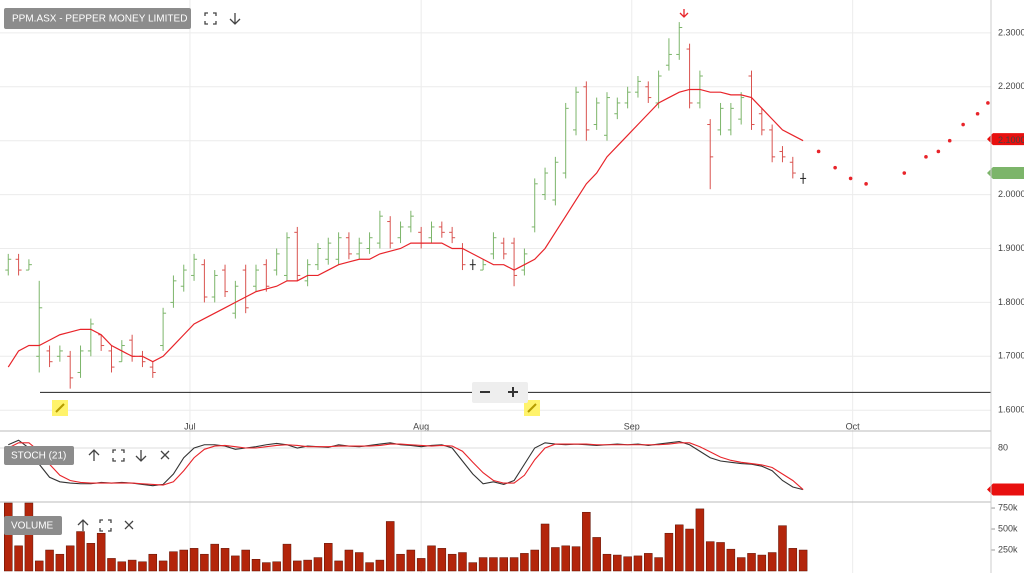  What do you see at coordinates (1005, 489) in the screenshot?
I see `value-marker` at bounding box center [1005, 489].